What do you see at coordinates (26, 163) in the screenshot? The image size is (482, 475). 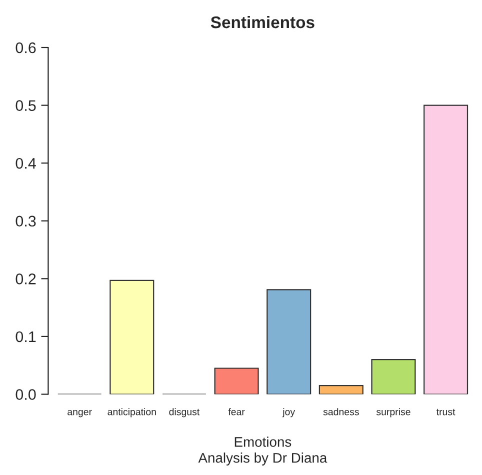 I see `y-tick-label: 0.4` at bounding box center [26, 163].